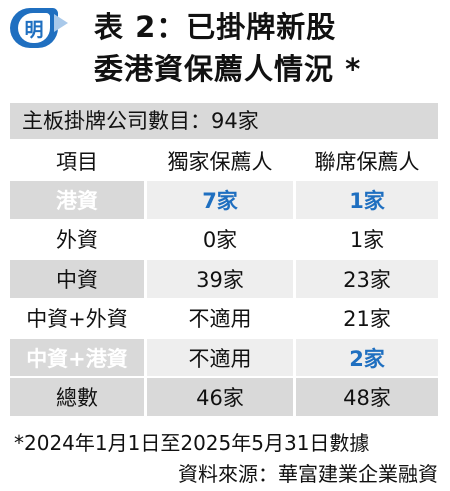  I want to click on table-row-china-hk: 中資+港資 不適用 2家, so click(224, 358).